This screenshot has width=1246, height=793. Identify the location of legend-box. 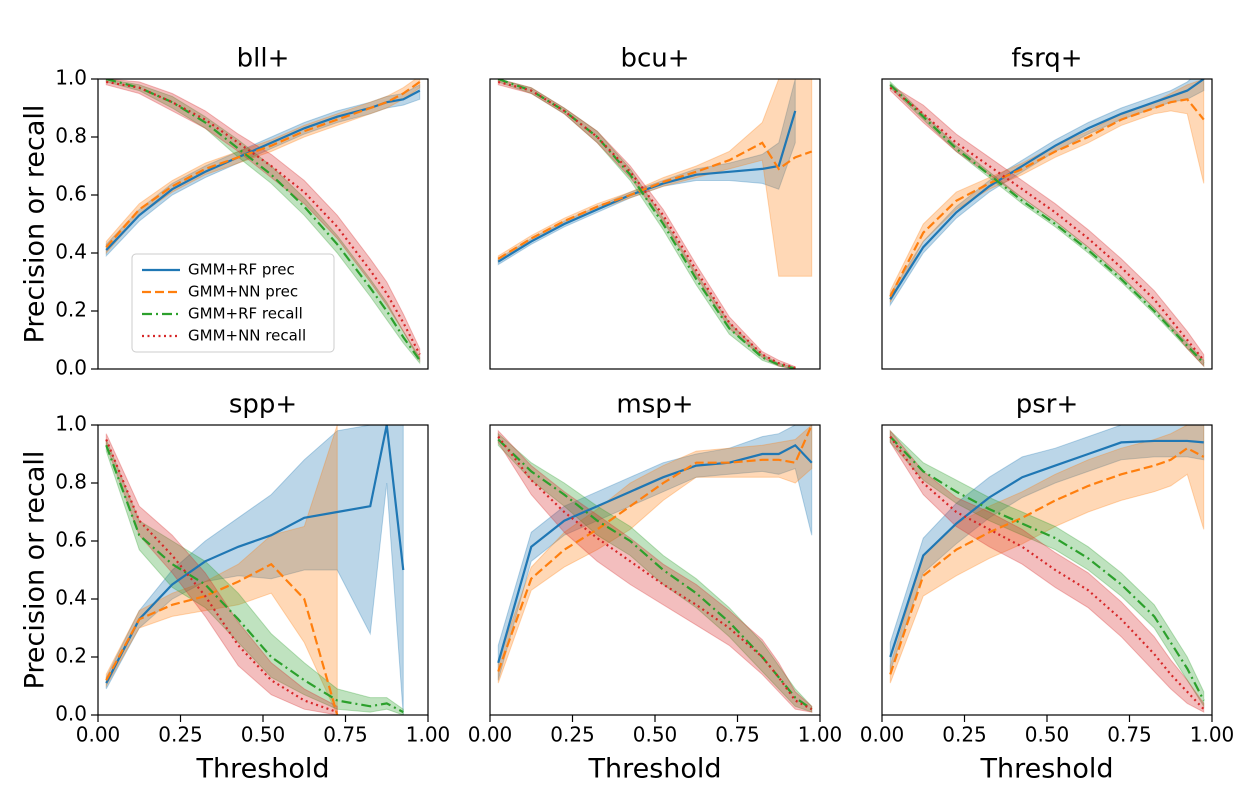
(233, 303).